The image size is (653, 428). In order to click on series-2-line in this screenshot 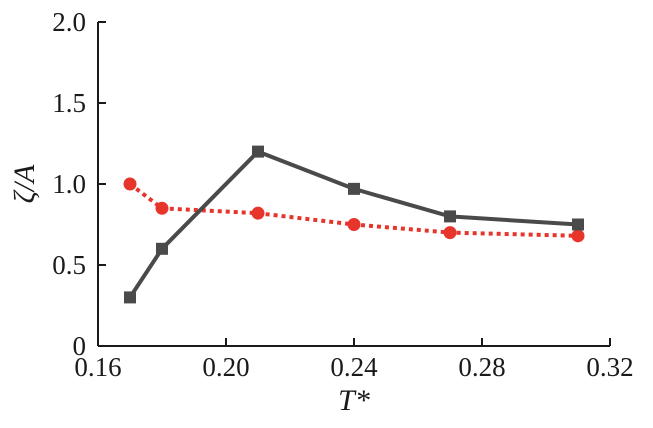, I will do `click(353, 210)`.